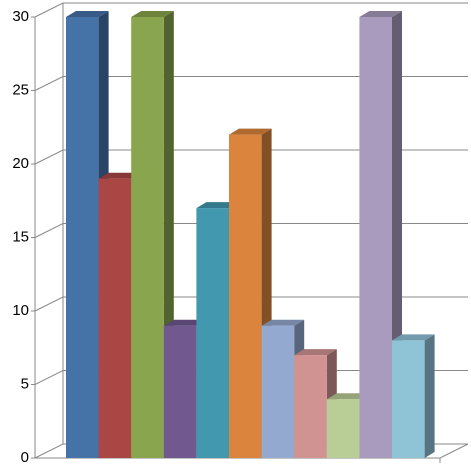 The height and width of the screenshot is (468, 471). What do you see at coordinates (20, 310) in the screenshot?
I see `y-tick-label: 10` at bounding box center [20, 310].